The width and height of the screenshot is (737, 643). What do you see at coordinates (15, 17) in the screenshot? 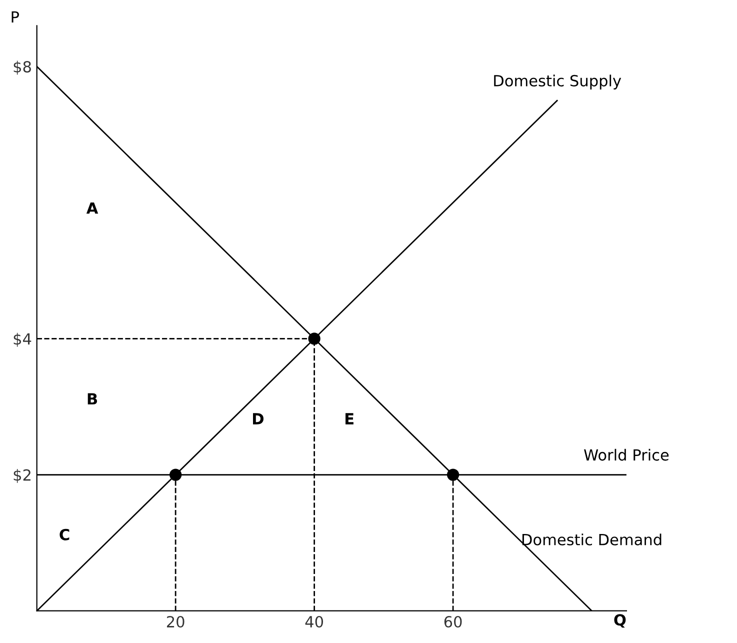
I see `y-axis-title: P` at bounding box center [15, 17].